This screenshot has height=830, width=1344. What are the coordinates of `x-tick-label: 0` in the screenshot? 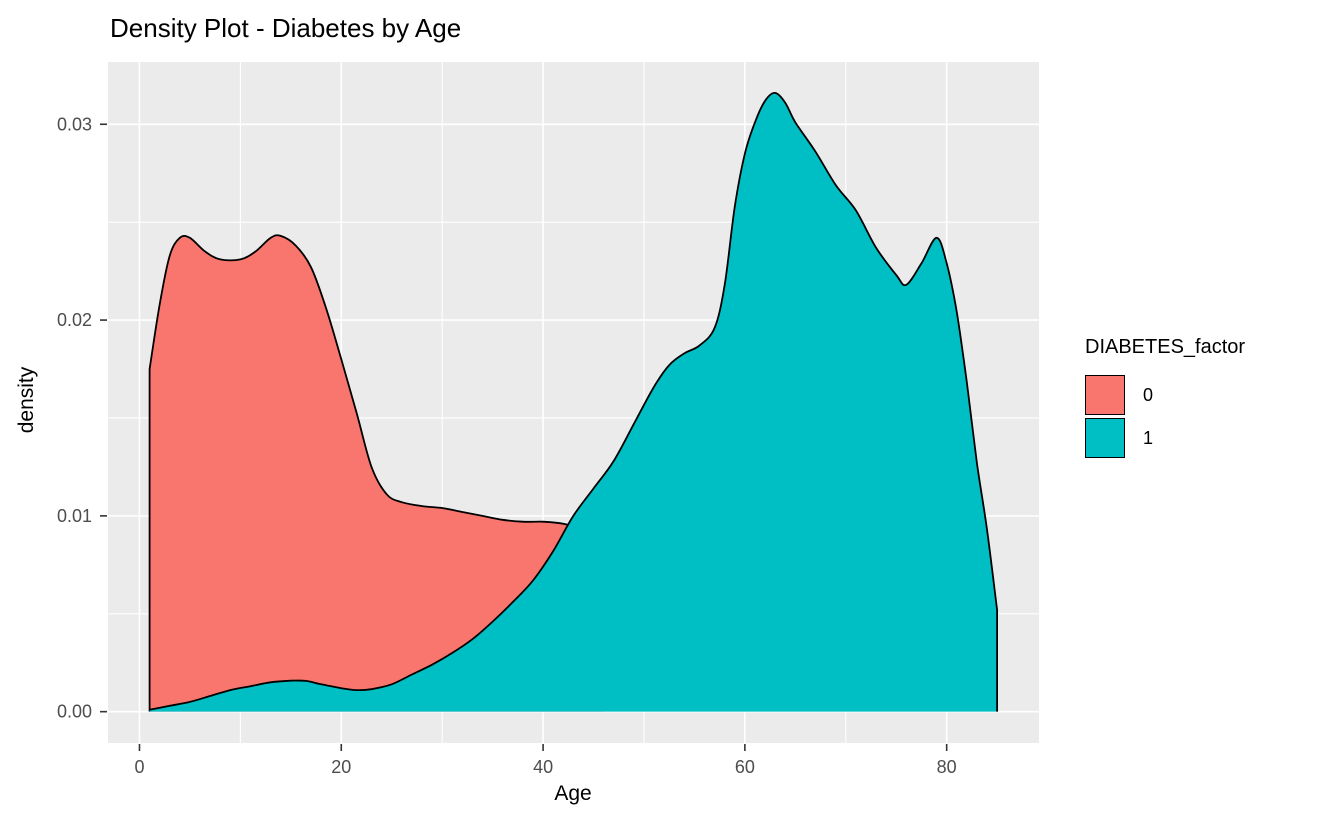 It's located at (139, 767).